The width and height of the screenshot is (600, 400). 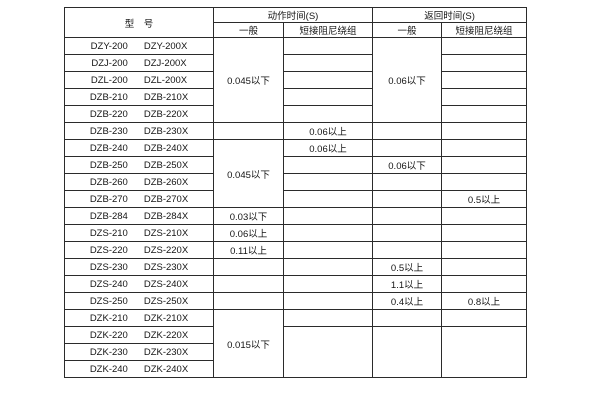 I want to click on table-row: DZB-240 DZB-240X 0.045以下 0.06以上, so click(x=296, y=173).